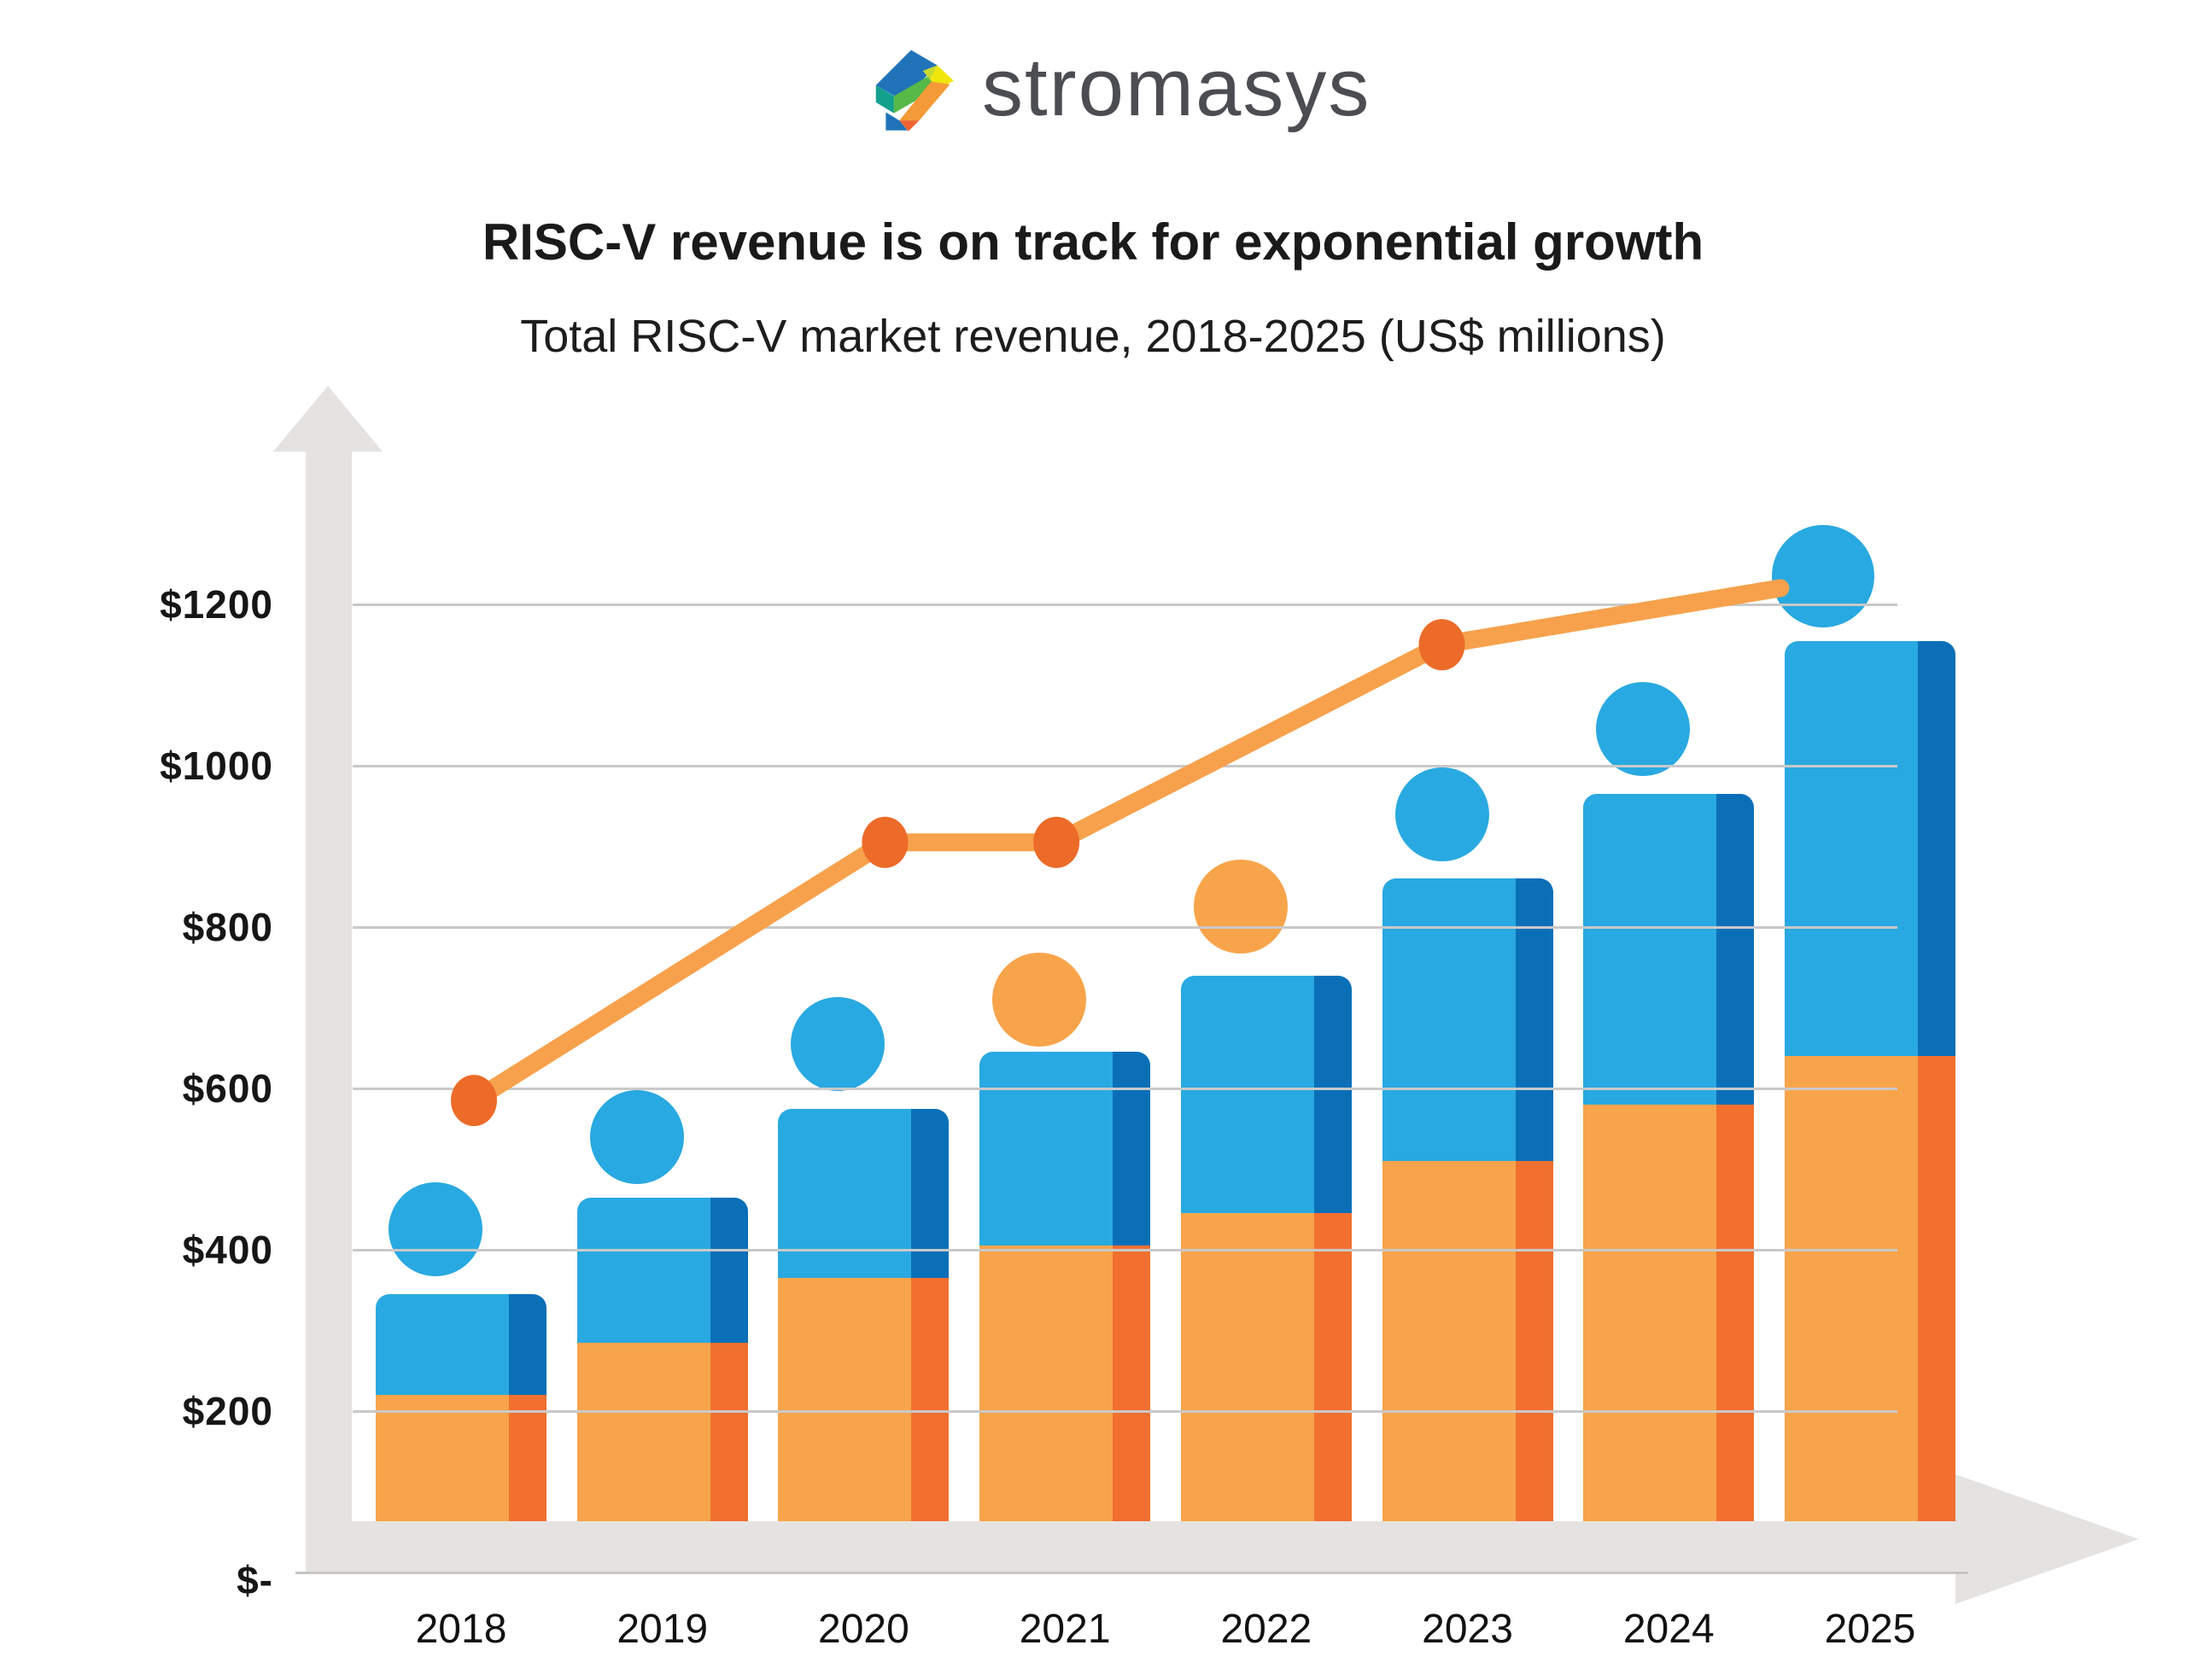 This screenshot has width=2186, height=1680. I want to click on bar-2025-orange-segment, so click(1870, 1288).